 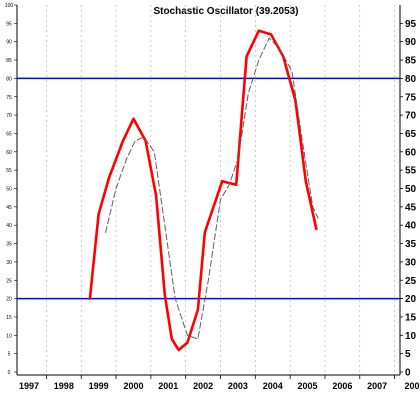 What do you see at coordinates (411, 116) in the screenshot?
I see `y-tick-label-right: 70` at bounding box center [411, 116].